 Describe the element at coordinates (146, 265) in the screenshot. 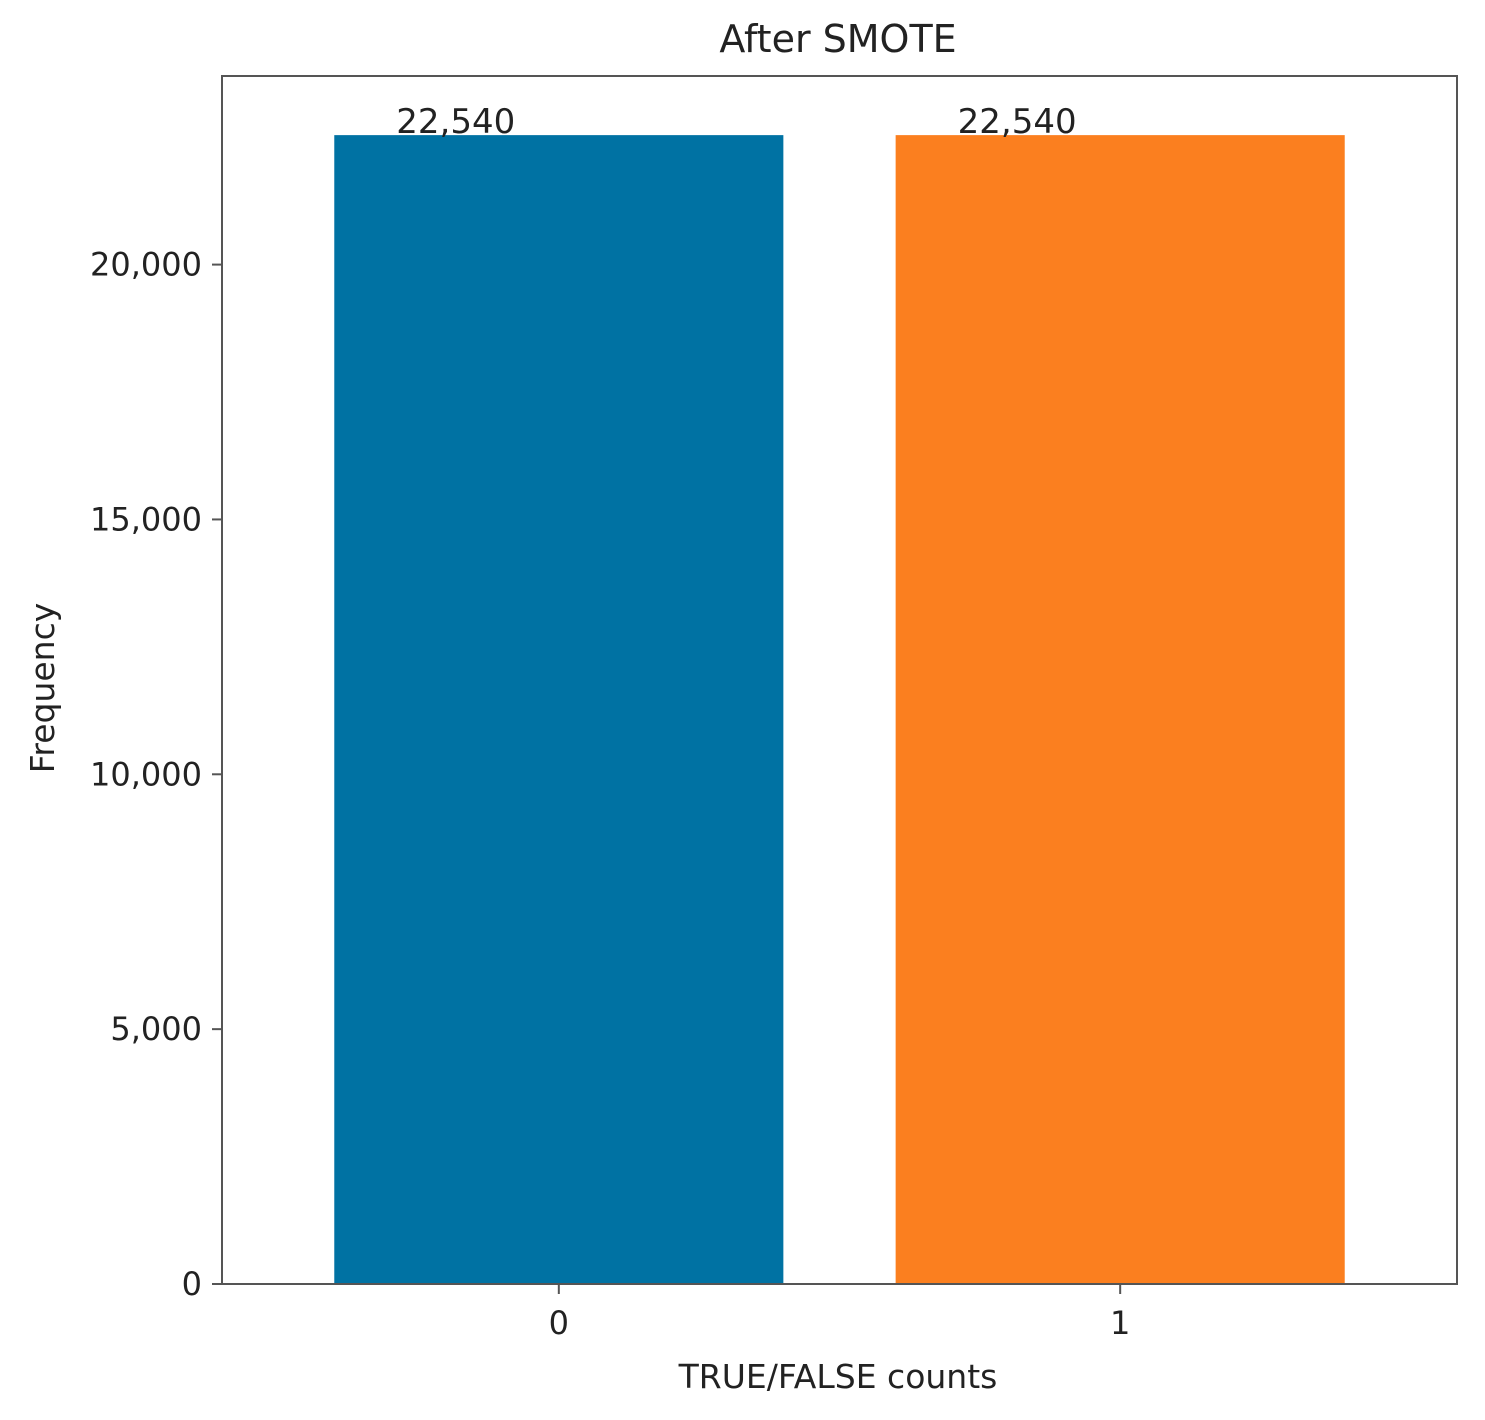

I see `y-tick-label: 20,000` at that location.